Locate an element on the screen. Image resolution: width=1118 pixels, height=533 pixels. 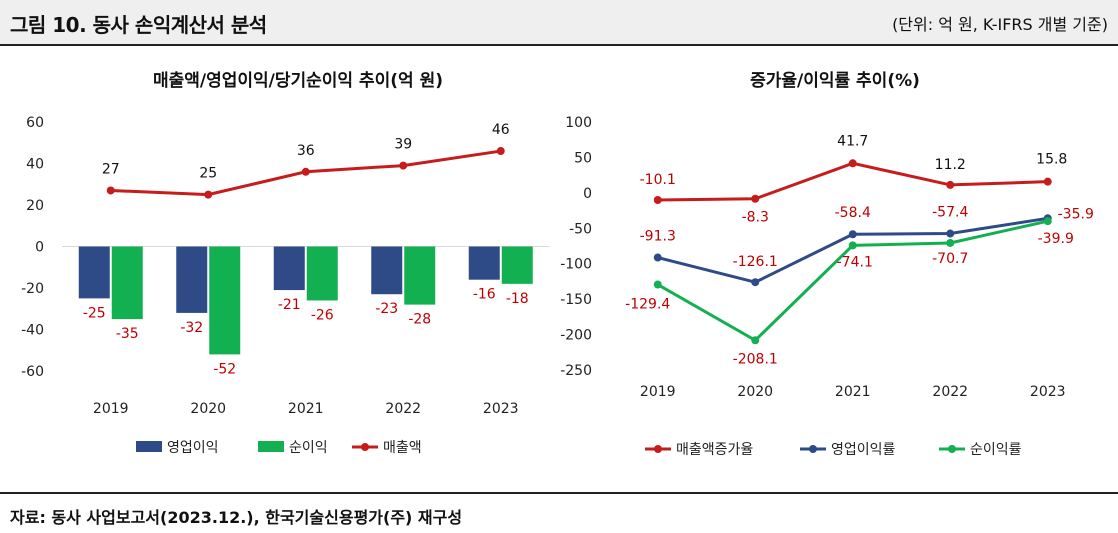
data-label: -32 is located at coordinates (191, 328).